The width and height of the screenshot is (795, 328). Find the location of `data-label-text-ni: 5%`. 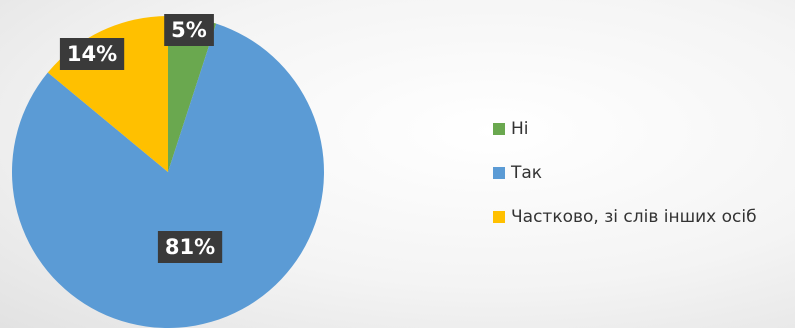

data-label-text-ni: 5% is located at coordinates (189, 30).